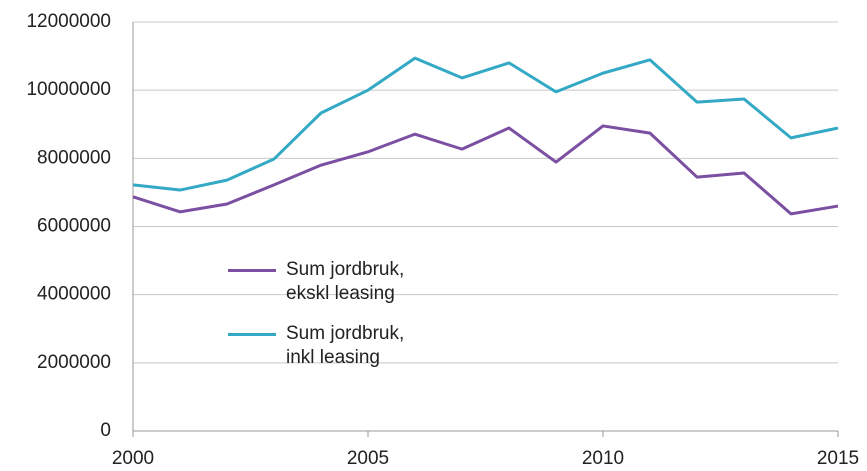  I want to click on y-tick-label: 12000000, so click(68, 21).